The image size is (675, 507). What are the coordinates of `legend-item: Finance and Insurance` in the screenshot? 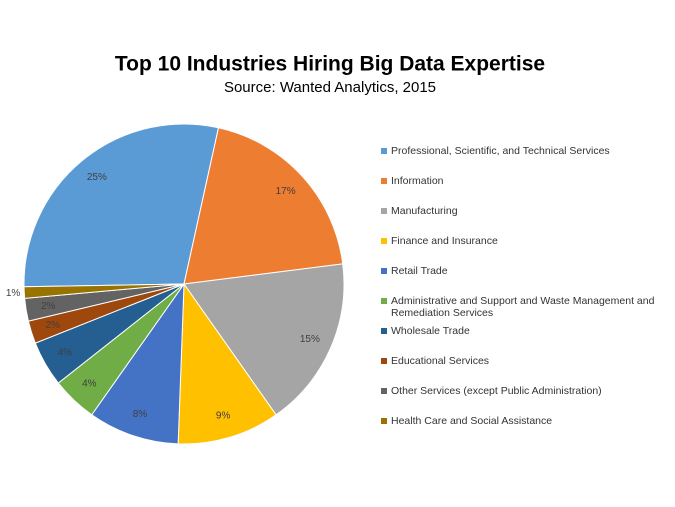 It's located at (439, 241).